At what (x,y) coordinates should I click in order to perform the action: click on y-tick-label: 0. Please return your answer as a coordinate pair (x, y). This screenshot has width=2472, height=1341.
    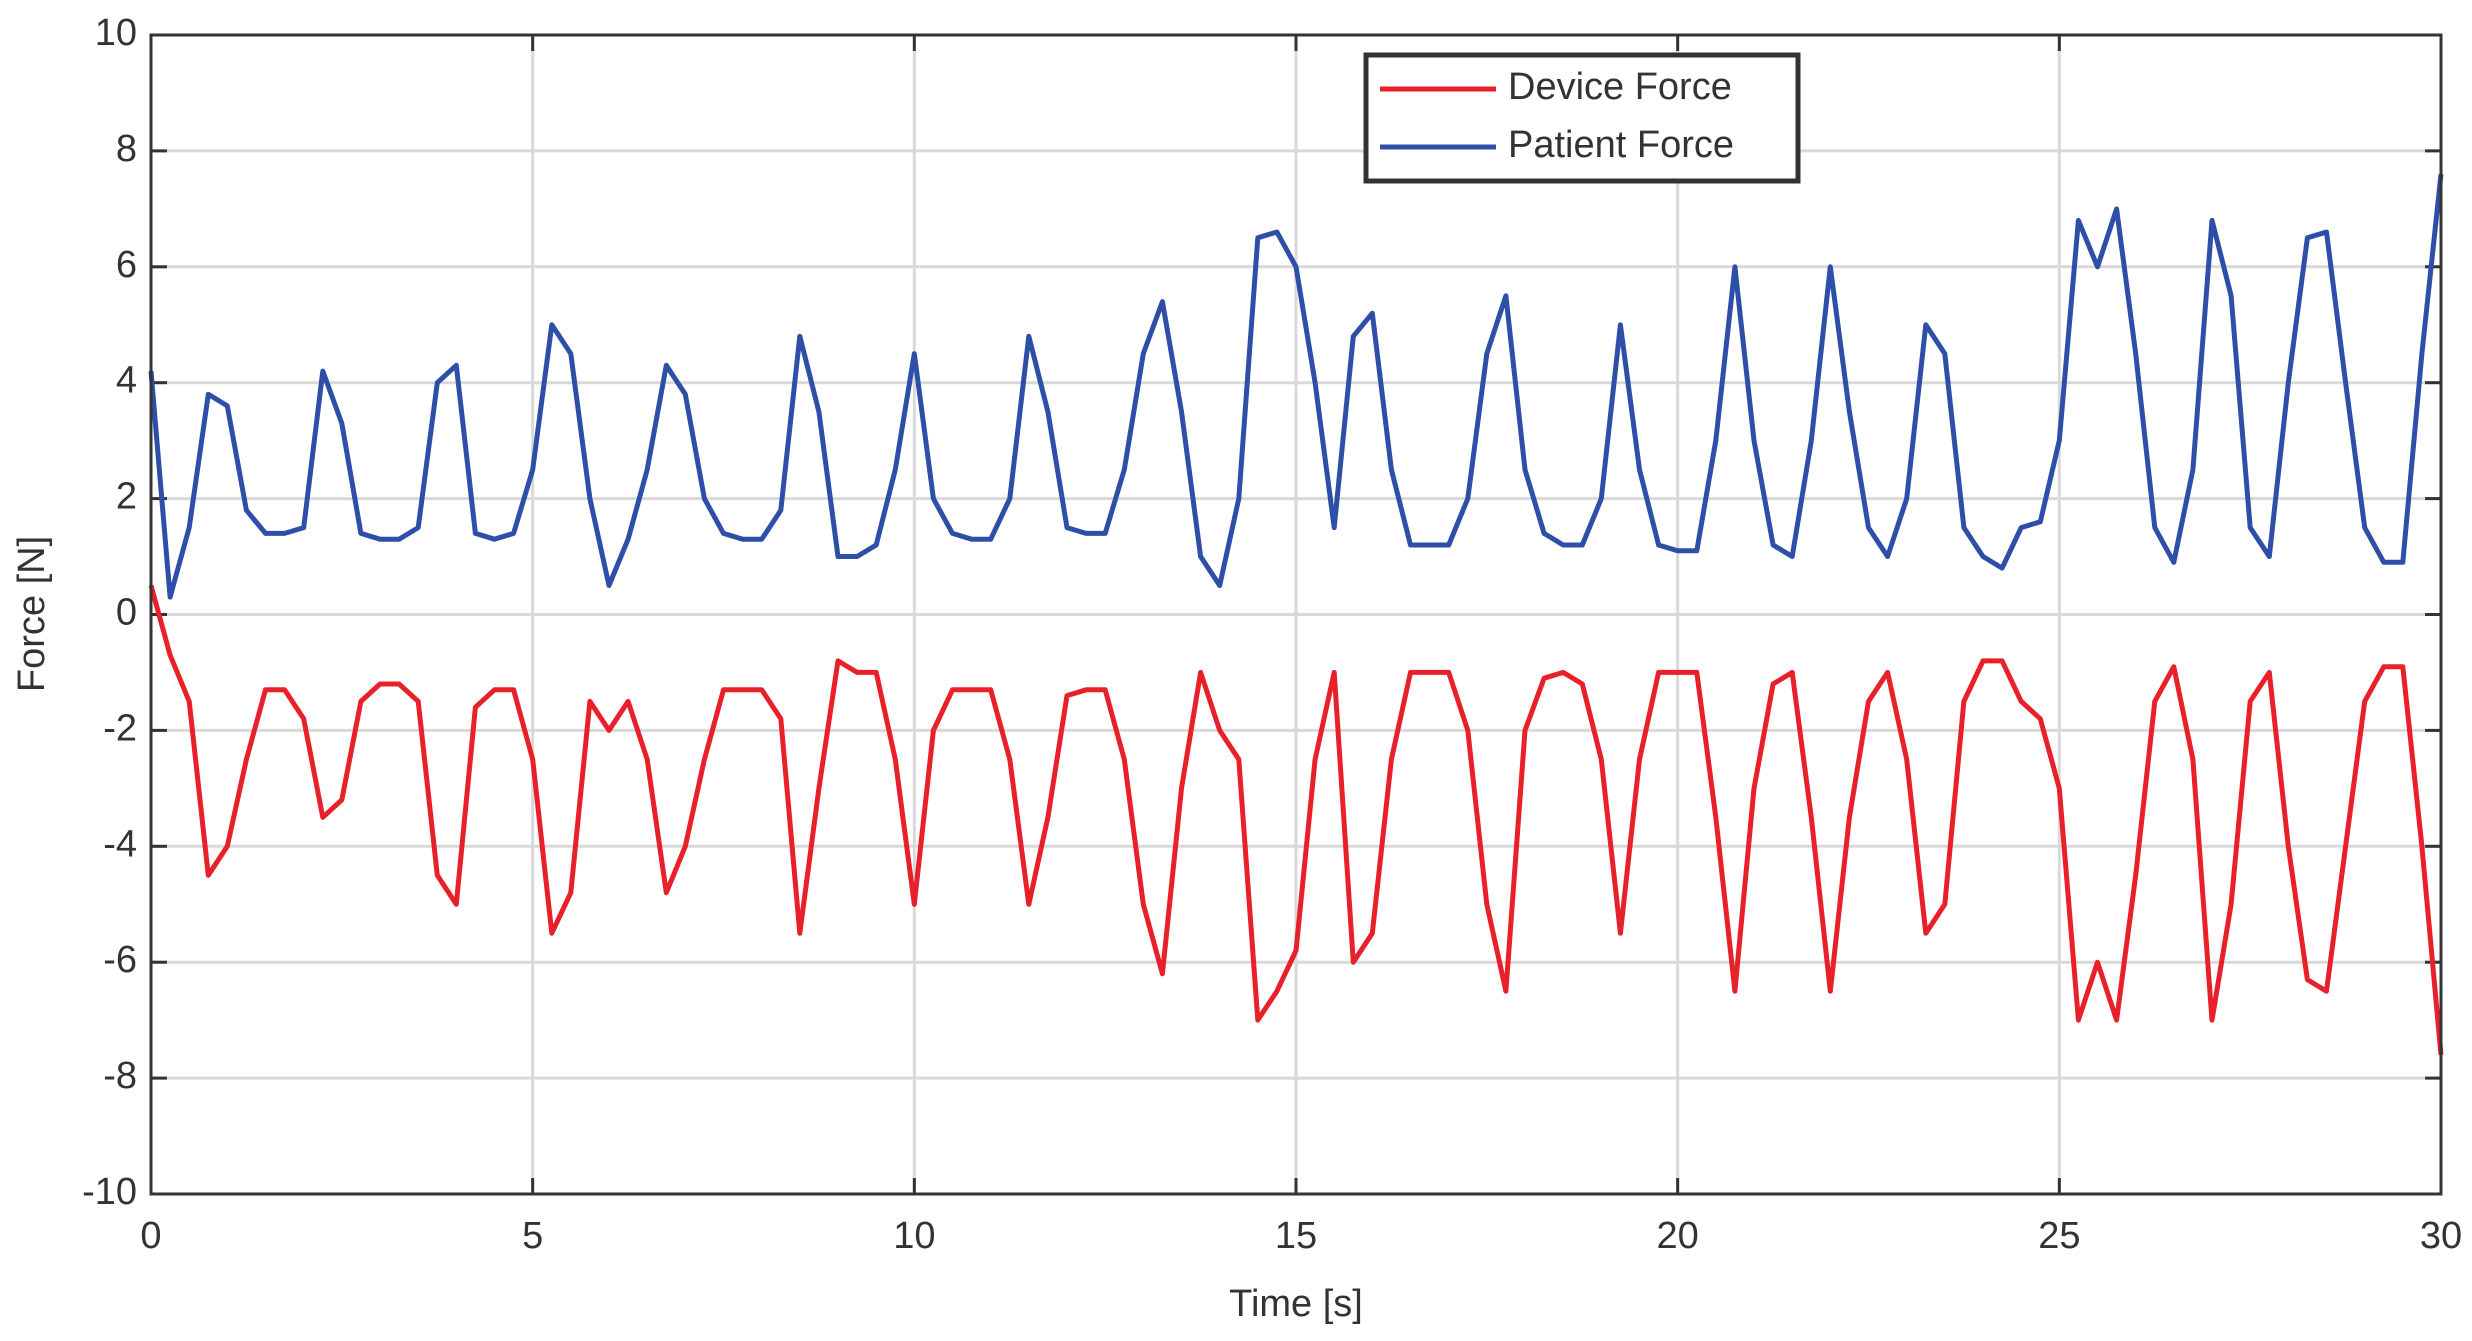
    Looking at the image, I should click on (126, 613).